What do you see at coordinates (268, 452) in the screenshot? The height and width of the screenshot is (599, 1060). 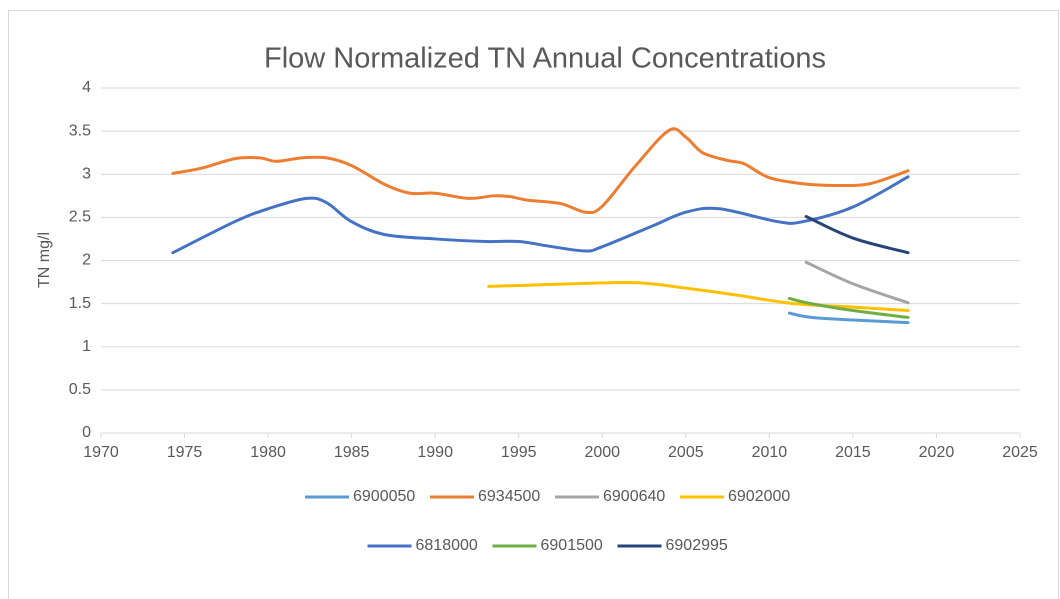 I see `x-tick-label: 1980` at bounding box center [268, 452].